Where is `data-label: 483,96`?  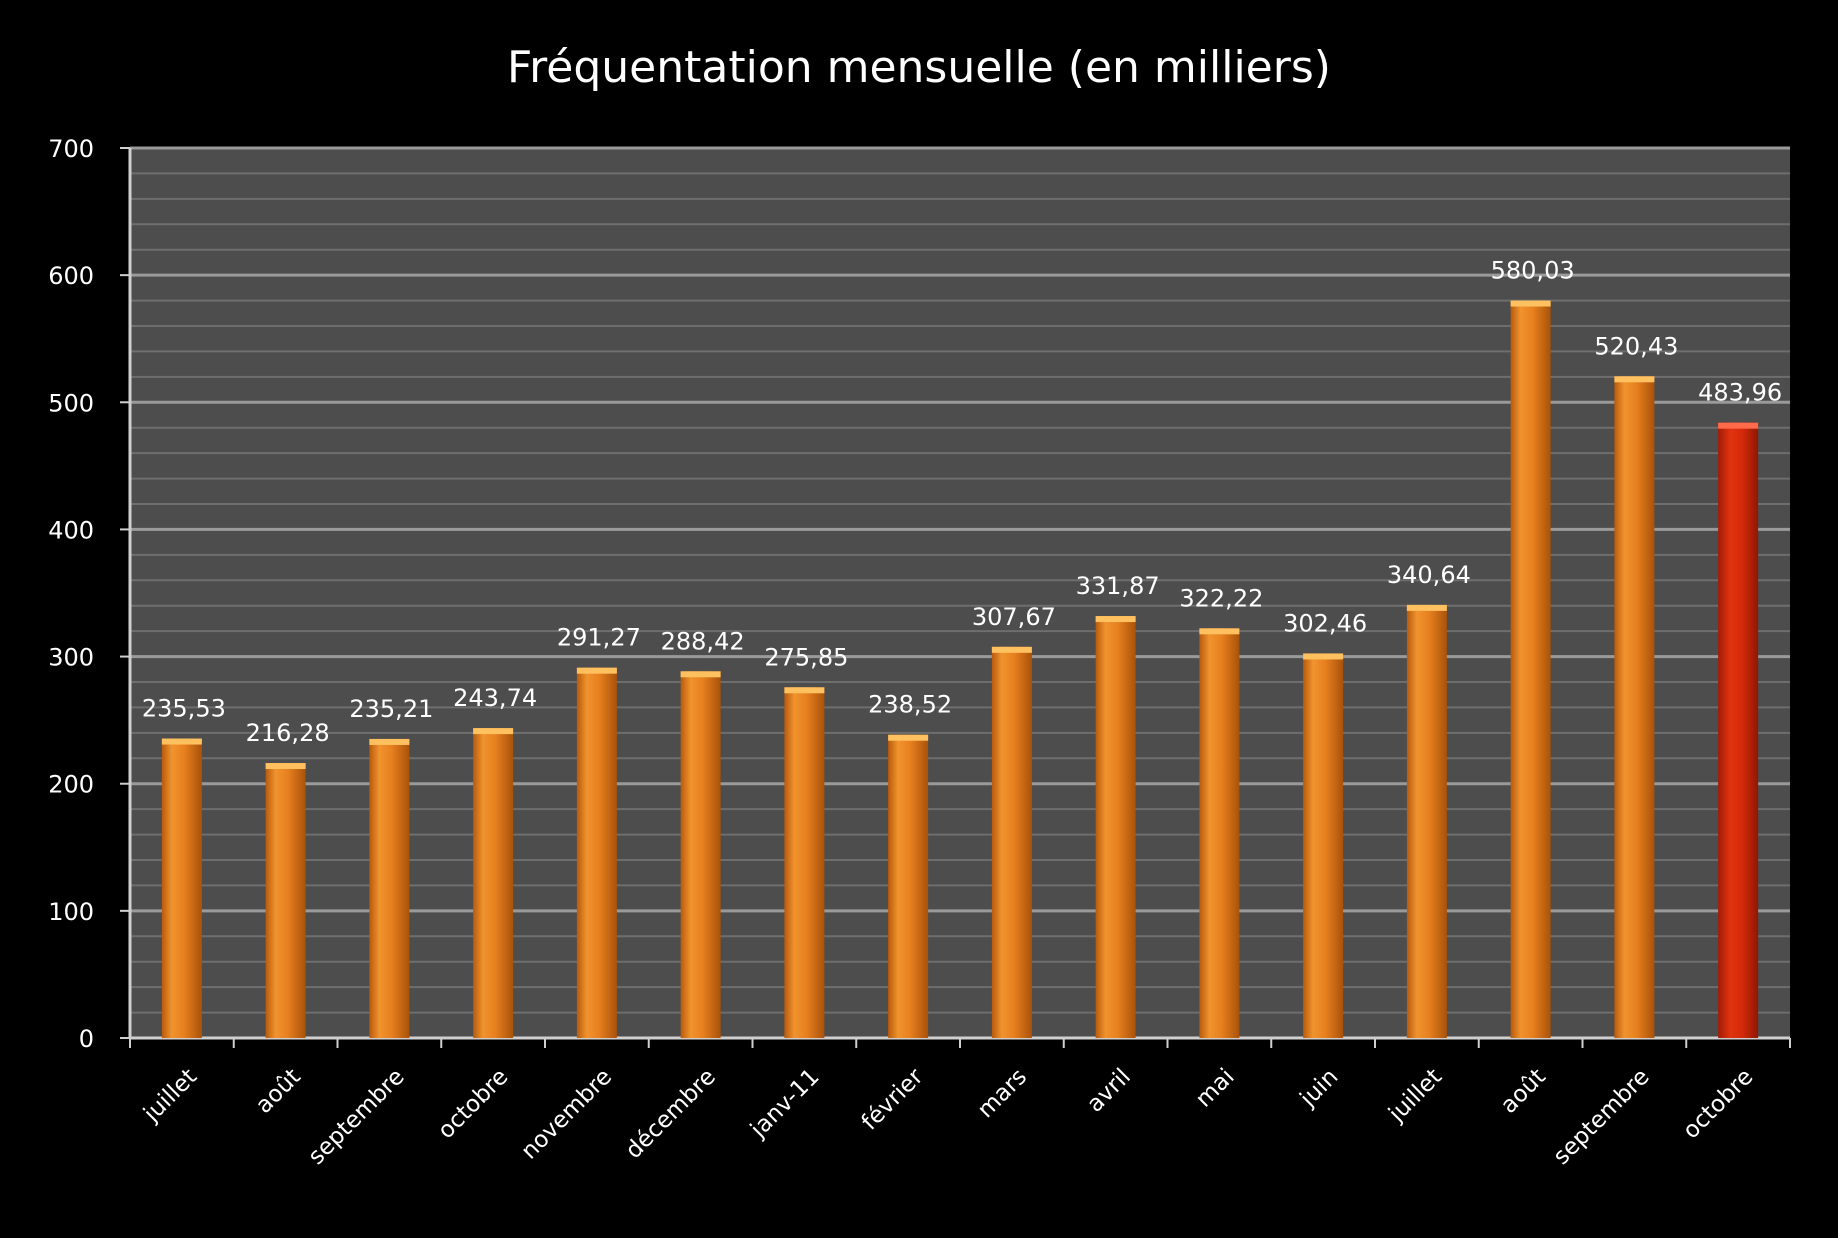 data-label: 483,96 is located at coordinates (1740, 393).